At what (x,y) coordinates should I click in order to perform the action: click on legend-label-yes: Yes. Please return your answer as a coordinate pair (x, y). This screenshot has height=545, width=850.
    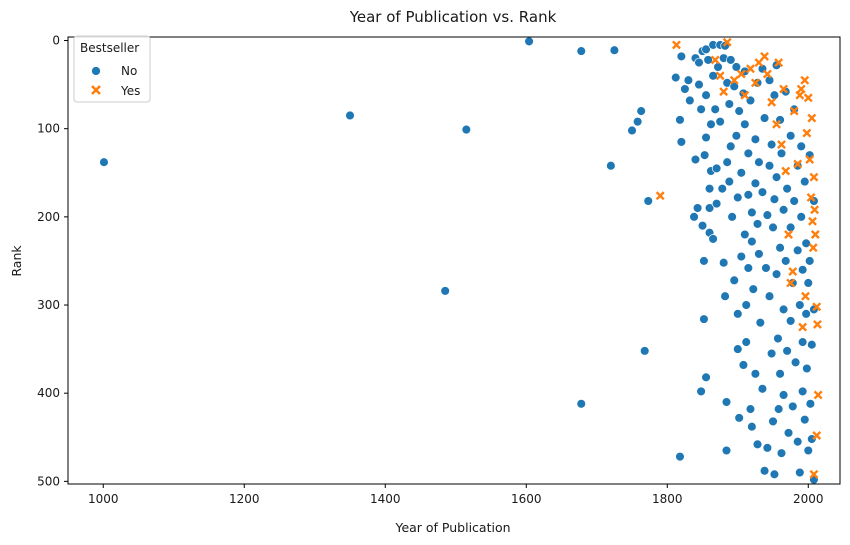
    Looking at the image, I should click on (130, 91).